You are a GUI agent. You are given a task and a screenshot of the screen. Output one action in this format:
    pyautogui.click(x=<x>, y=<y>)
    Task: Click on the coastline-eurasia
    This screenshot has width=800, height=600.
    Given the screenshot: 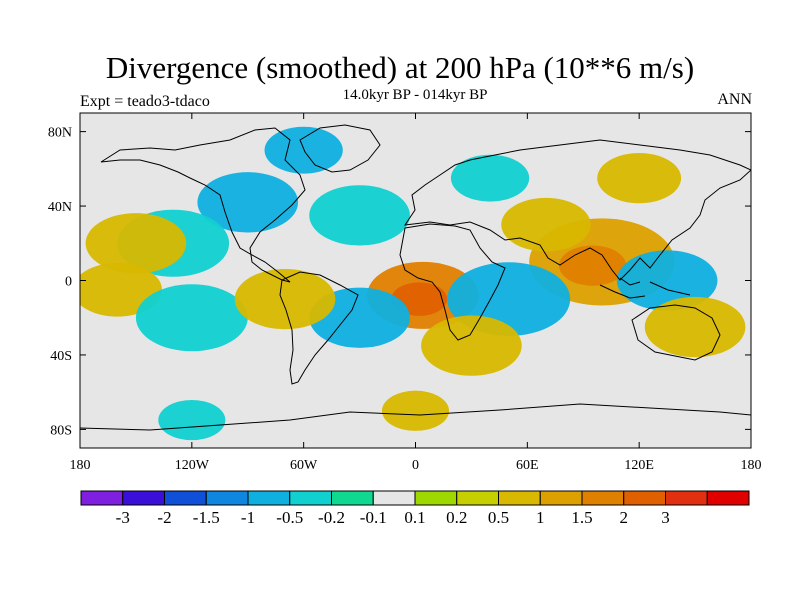 What is the action you would take?
    pyautogui.click(x=577, y=210)
    